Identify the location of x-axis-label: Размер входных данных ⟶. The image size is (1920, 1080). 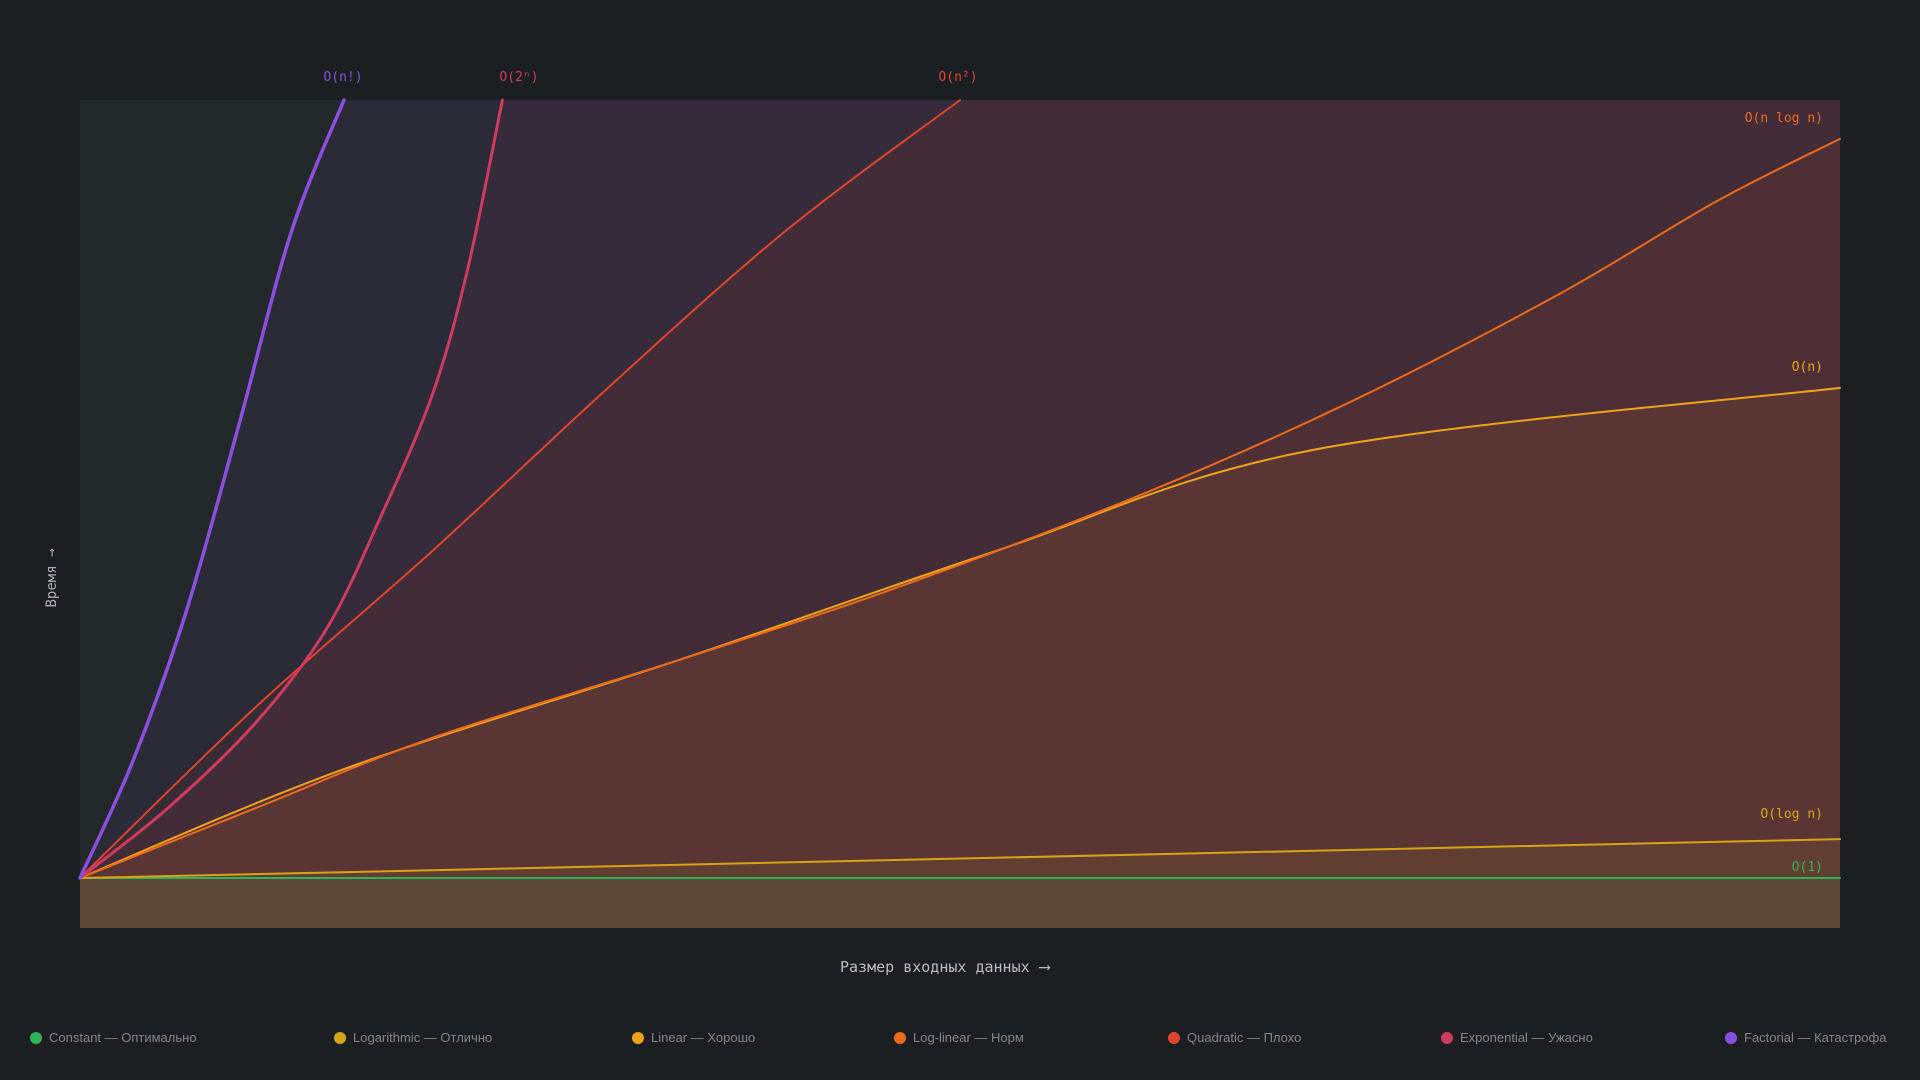
(944, 966).